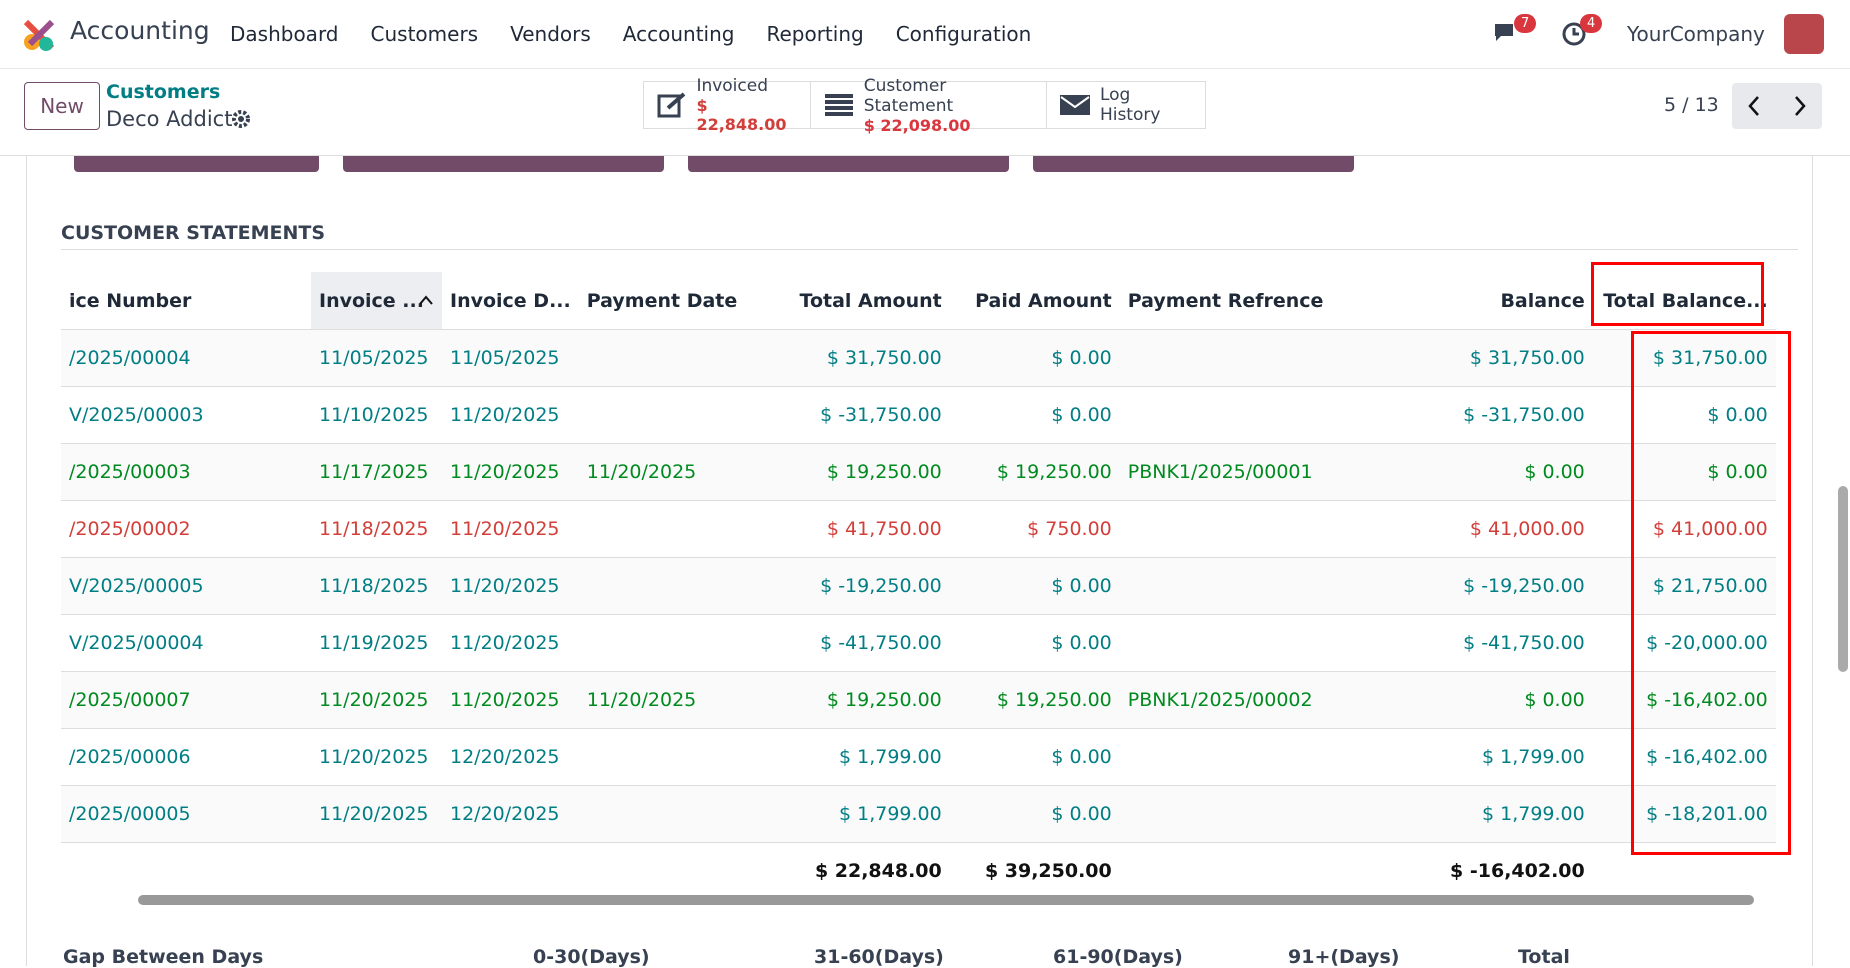 This screenshot has height=968, width=1850. Describe the element at coordinates (424, 34) in the screenshot. I see `menu-item: Customers` at that location.